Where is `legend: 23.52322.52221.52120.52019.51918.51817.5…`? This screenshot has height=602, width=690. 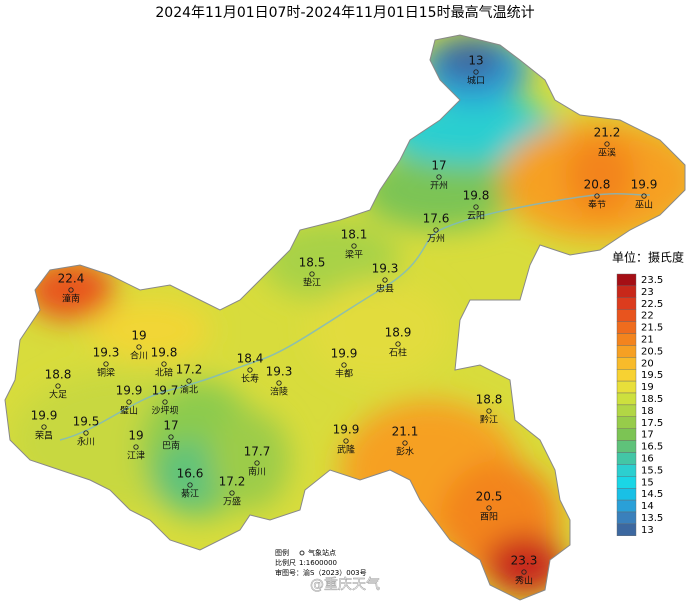
legend: 23.52322.52221.52120.52019.51918.51817.5… is located at coordinates (639, 405).